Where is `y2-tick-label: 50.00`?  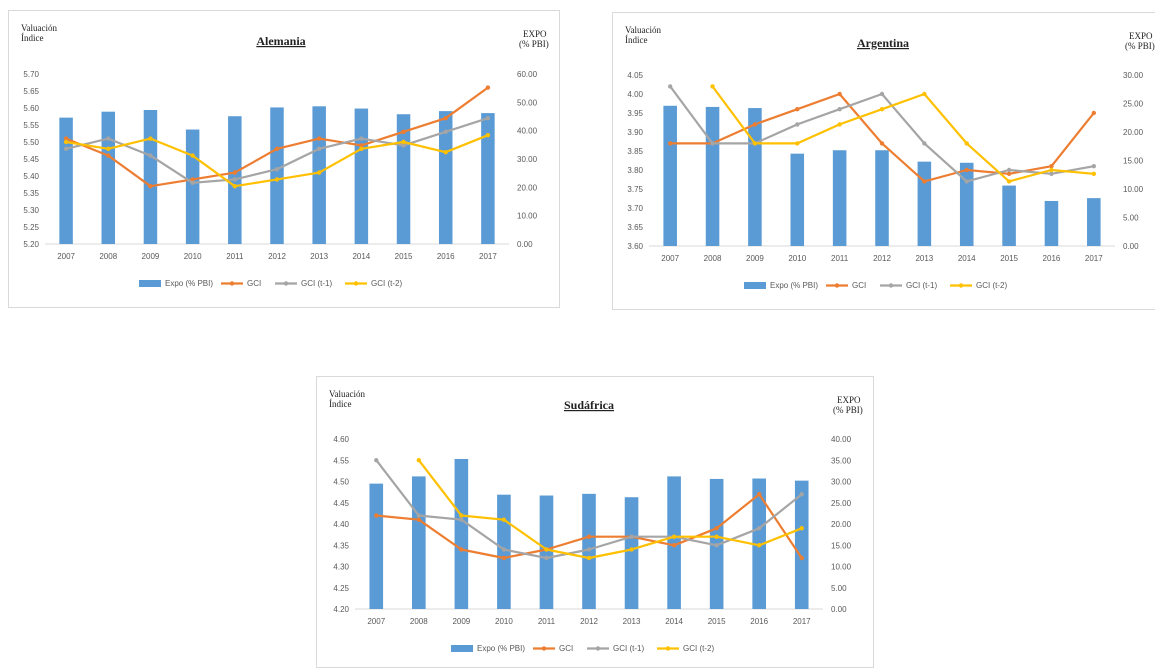
y2-tick-label: 50.00 is located at coordinates (527, 102).